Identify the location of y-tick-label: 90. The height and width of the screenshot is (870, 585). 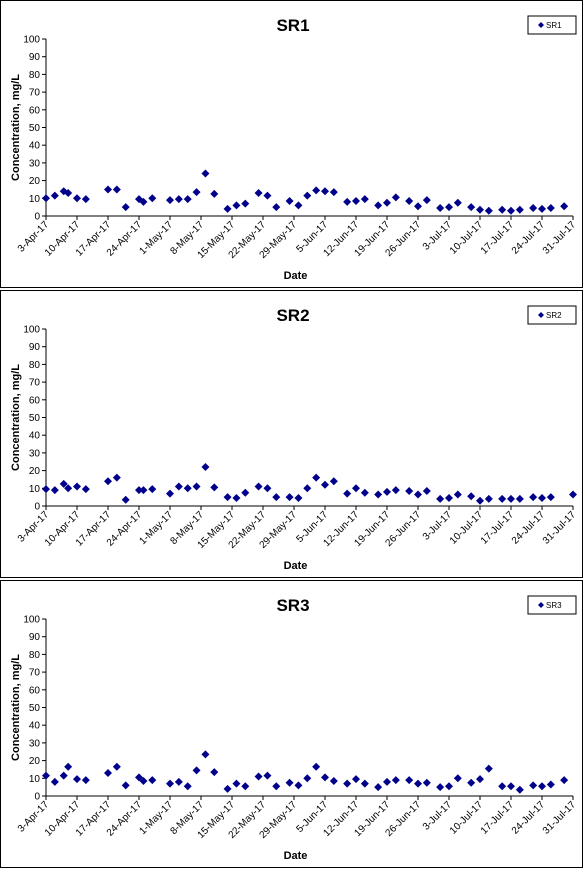
(35, 57).